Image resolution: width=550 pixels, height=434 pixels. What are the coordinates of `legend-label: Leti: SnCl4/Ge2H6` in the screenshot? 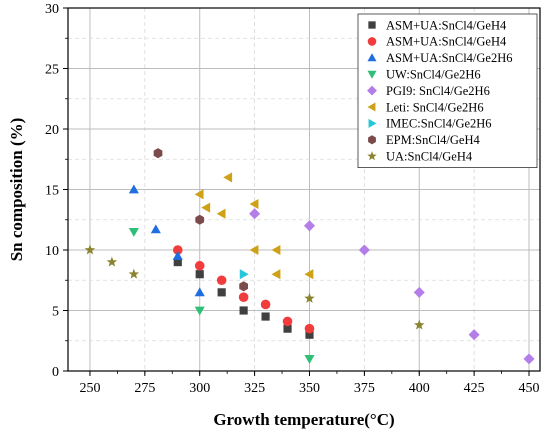 It's located at (435, 107).